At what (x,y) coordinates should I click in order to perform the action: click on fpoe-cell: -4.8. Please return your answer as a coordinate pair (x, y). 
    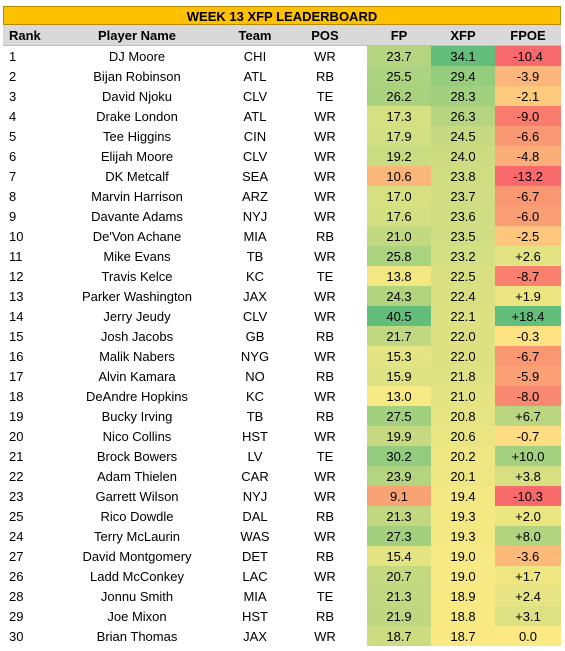
    Looking at the image, I should click on (528, 156).